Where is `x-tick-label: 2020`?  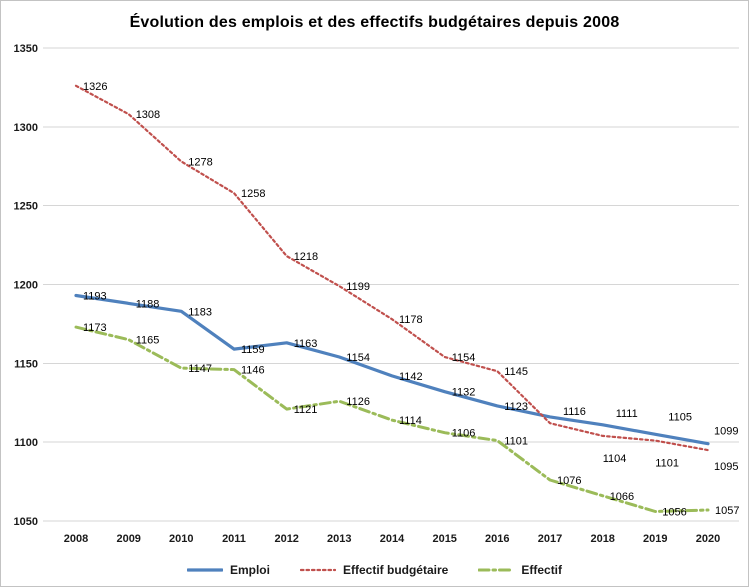
x-tick-label: 2020 is located at coordinates (708, 539).